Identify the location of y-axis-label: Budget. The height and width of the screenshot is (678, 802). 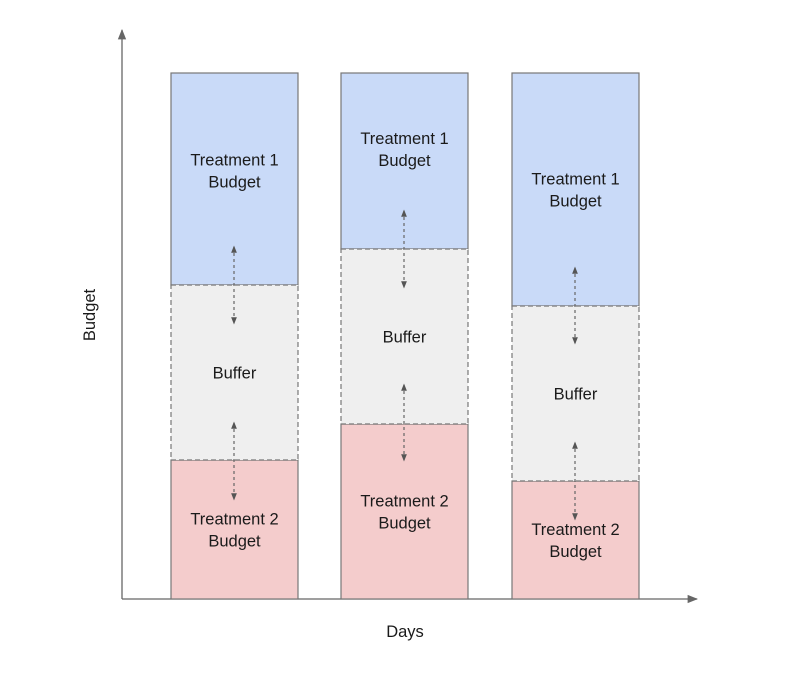
(90, 314).